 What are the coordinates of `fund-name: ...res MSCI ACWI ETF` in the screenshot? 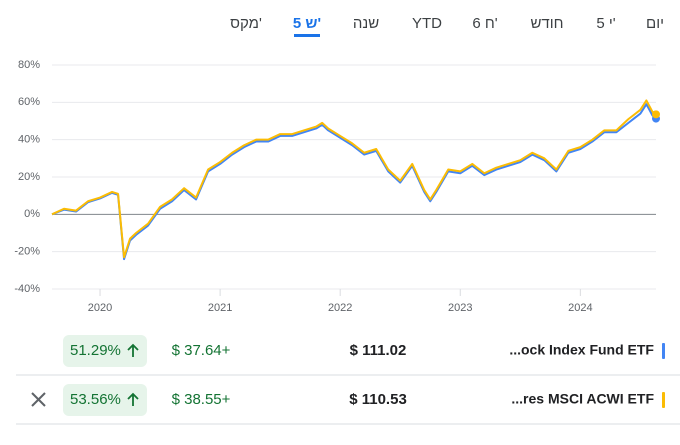 It's located at (582, 399).